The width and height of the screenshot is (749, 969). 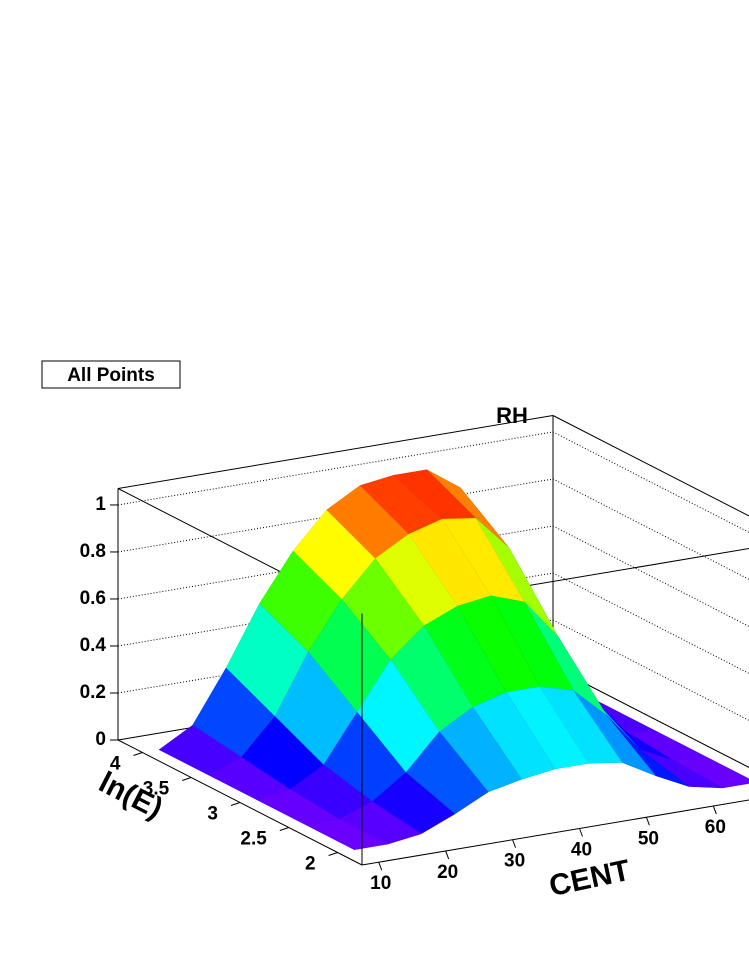 I want to click on surface-cell, so click(x=346, y=834).